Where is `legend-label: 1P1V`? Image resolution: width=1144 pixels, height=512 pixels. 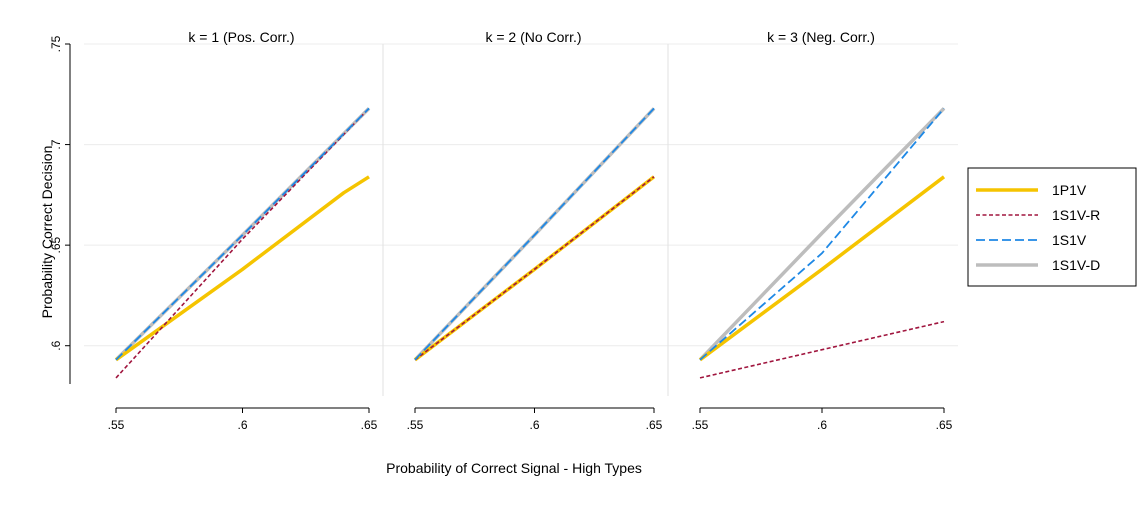
legend-label: 1P1V is located at coordinates (1069, 190).